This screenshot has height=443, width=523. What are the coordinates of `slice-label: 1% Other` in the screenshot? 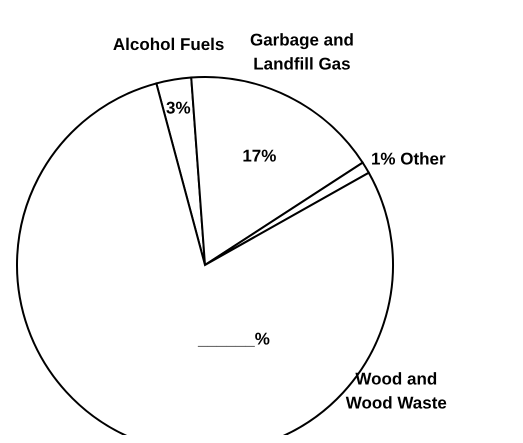 It's located at (408, 159).